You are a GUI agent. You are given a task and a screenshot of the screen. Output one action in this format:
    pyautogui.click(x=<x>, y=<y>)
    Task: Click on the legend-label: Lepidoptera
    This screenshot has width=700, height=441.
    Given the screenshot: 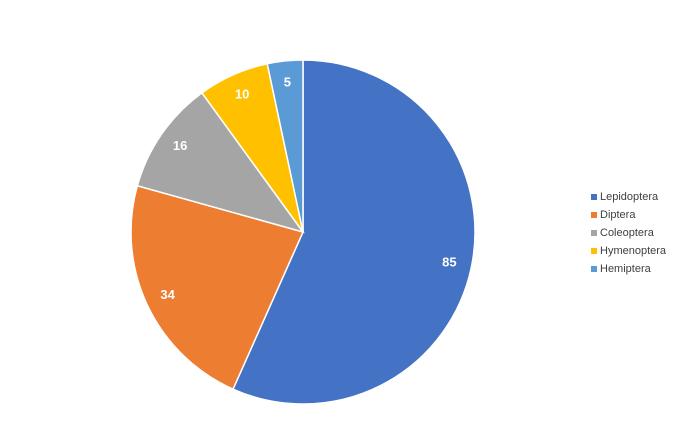 What is the action you would take?
    pyautogui.click(x=629, y=197)
    